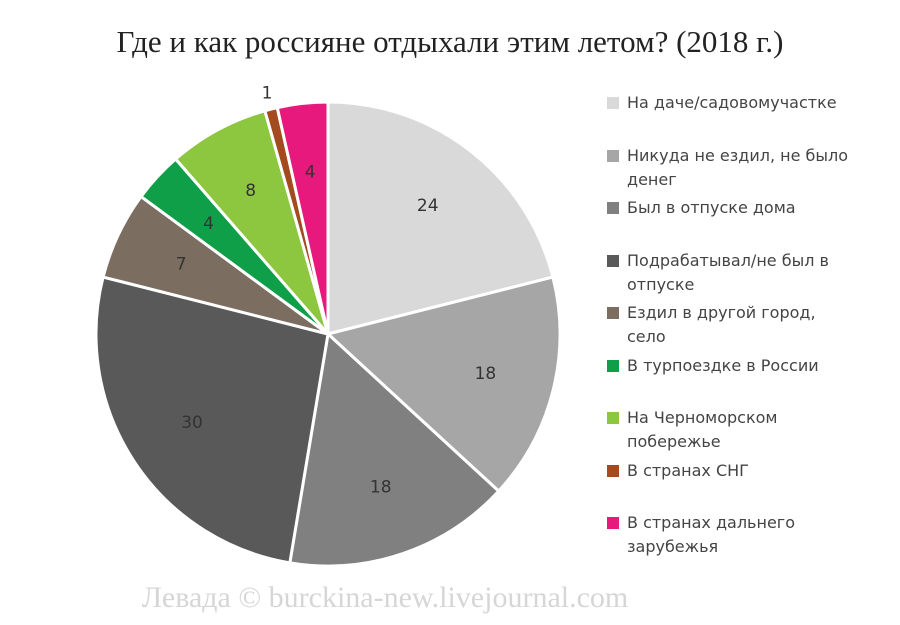  What do you see at coordinates (702, 429) in the screenshot?
I see `legend-label: На Черноморском побережье` at bounding box center [702, 429].